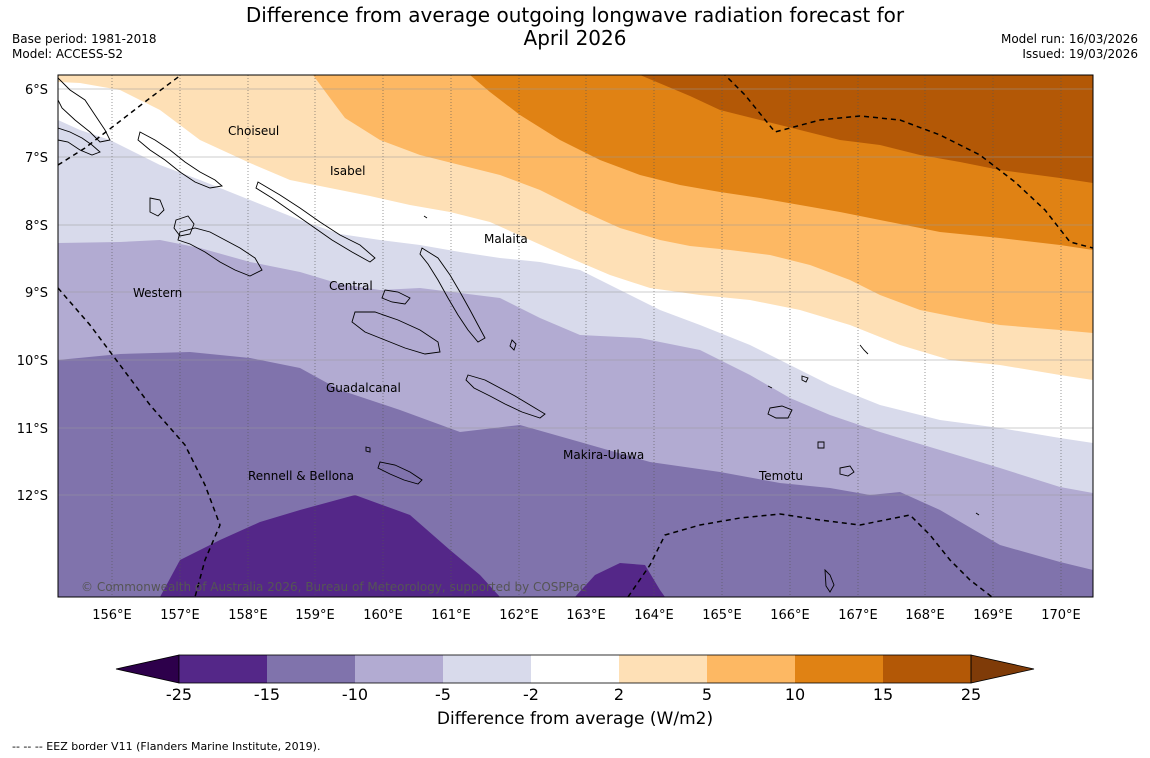 This screenshot has height=758, width=1150. What do you see at coordinates (79, 141) in the screenshot?
I see `island-buka` at bounding box center [79, 141].